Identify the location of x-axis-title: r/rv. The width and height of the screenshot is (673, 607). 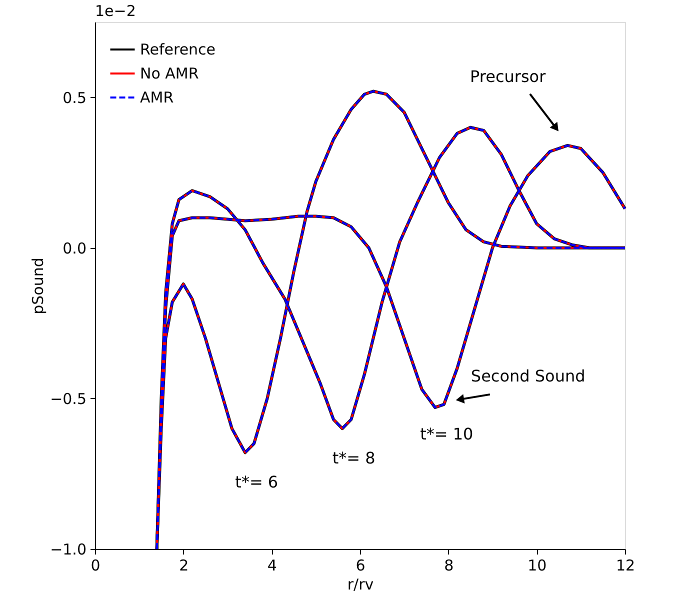
(360, 585).